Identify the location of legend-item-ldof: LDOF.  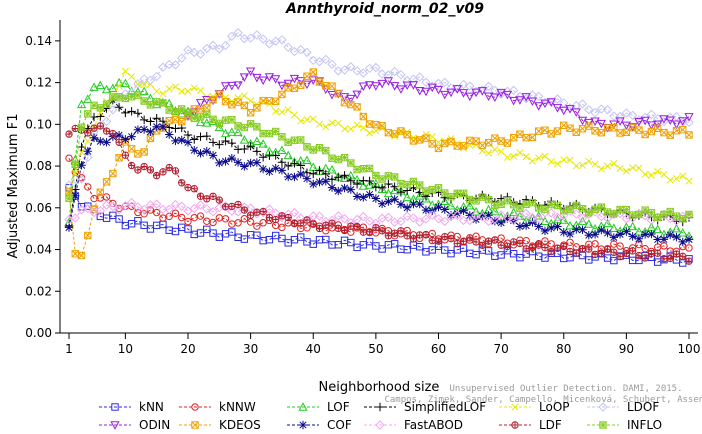
(623, 407).